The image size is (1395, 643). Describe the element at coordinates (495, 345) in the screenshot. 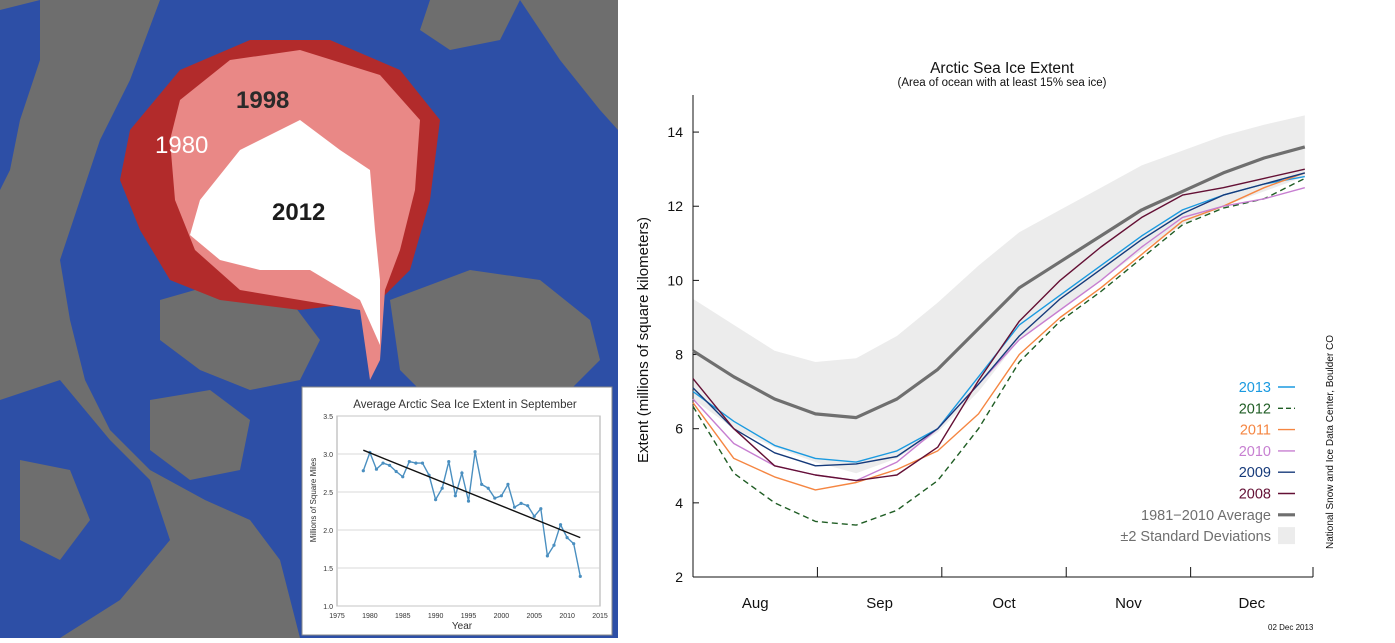

I see `greenland-land` at that location.